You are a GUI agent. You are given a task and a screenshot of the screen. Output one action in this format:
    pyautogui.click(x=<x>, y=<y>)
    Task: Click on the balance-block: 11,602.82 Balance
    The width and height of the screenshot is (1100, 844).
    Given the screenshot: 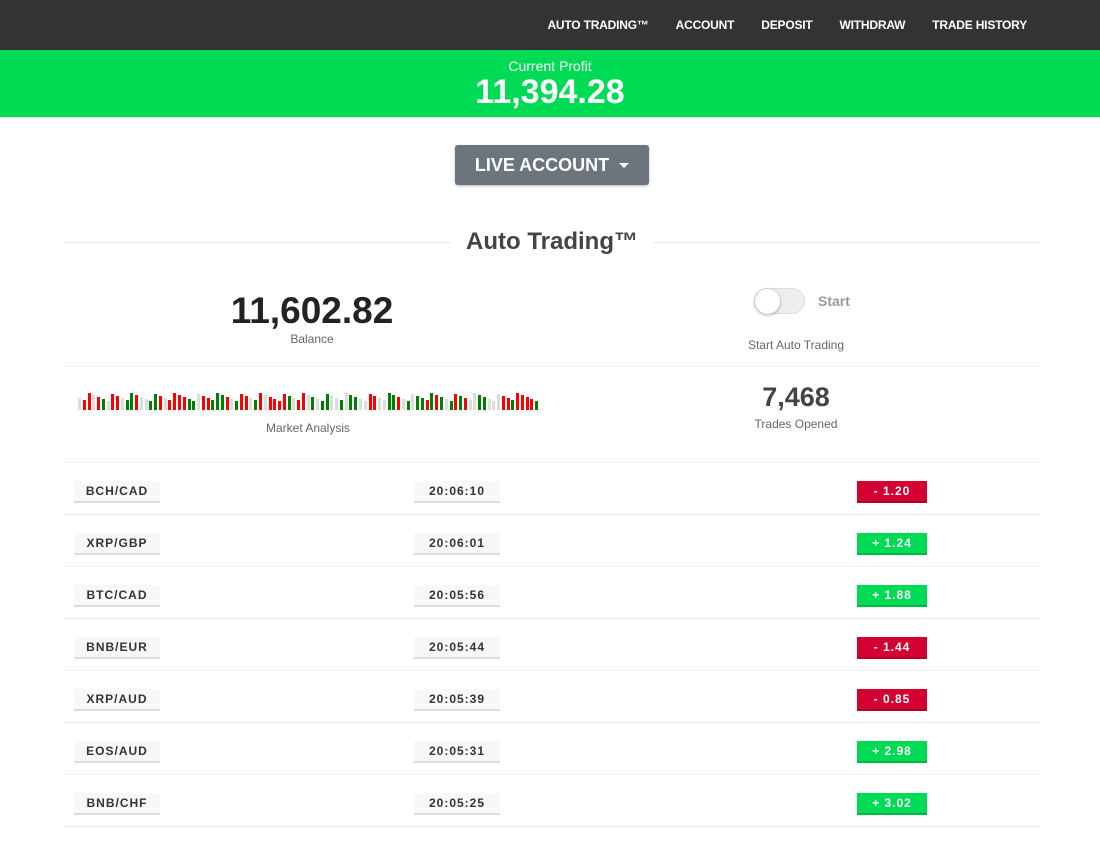 What is the action you would take?
    pyautogui.click(x=312, y=318)
    